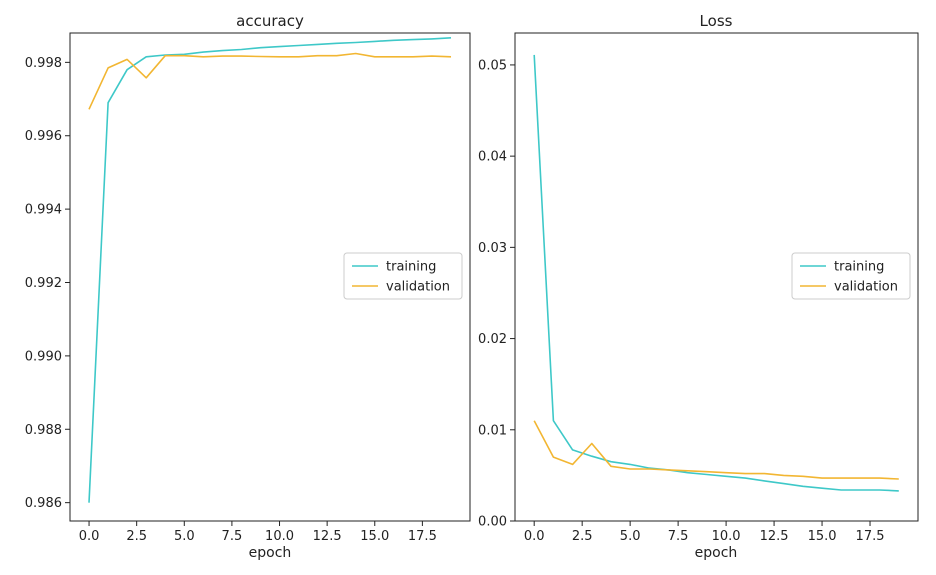  What do you see at coordinates (184, 536) in the screenshot?
I see `accuracy-x-tick-label: 5.0` at bounding box center [184, 536].